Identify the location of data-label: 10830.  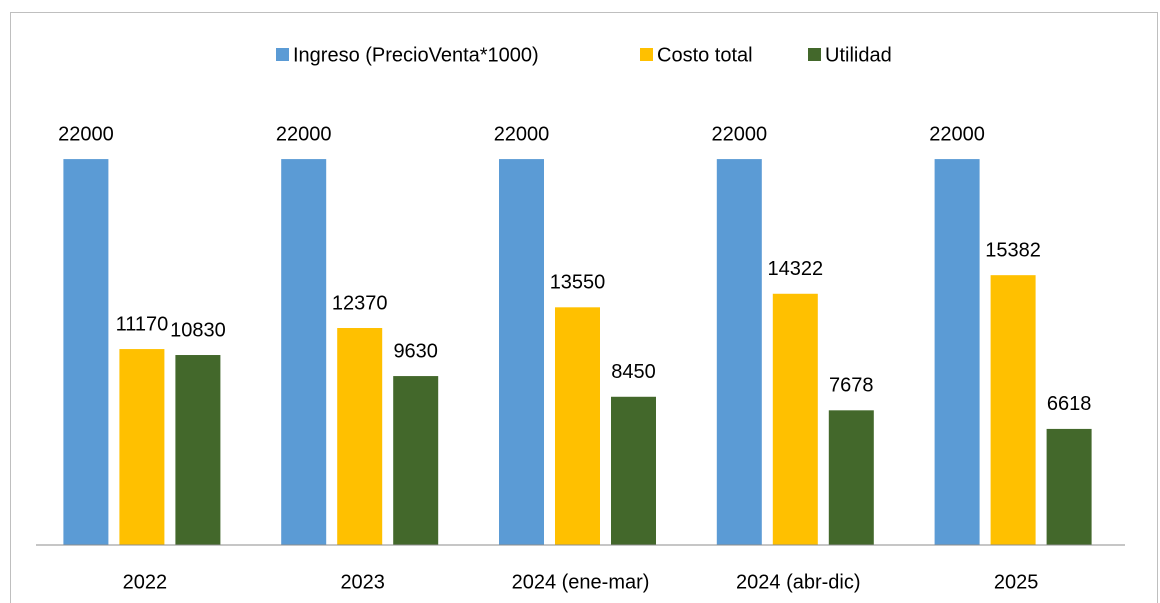
(198, 330).